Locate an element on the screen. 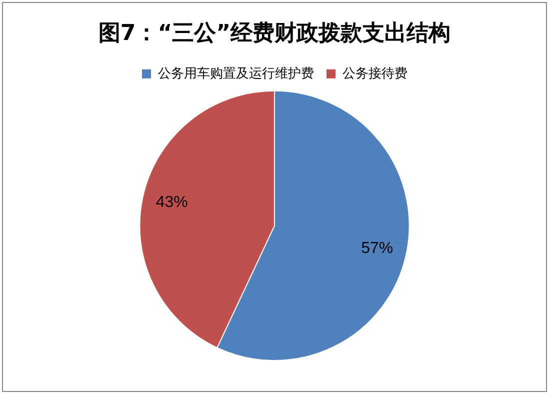  chart-title: 图7：“三公”经费财政拨款支出结构 is located at coordinates (274, 33).